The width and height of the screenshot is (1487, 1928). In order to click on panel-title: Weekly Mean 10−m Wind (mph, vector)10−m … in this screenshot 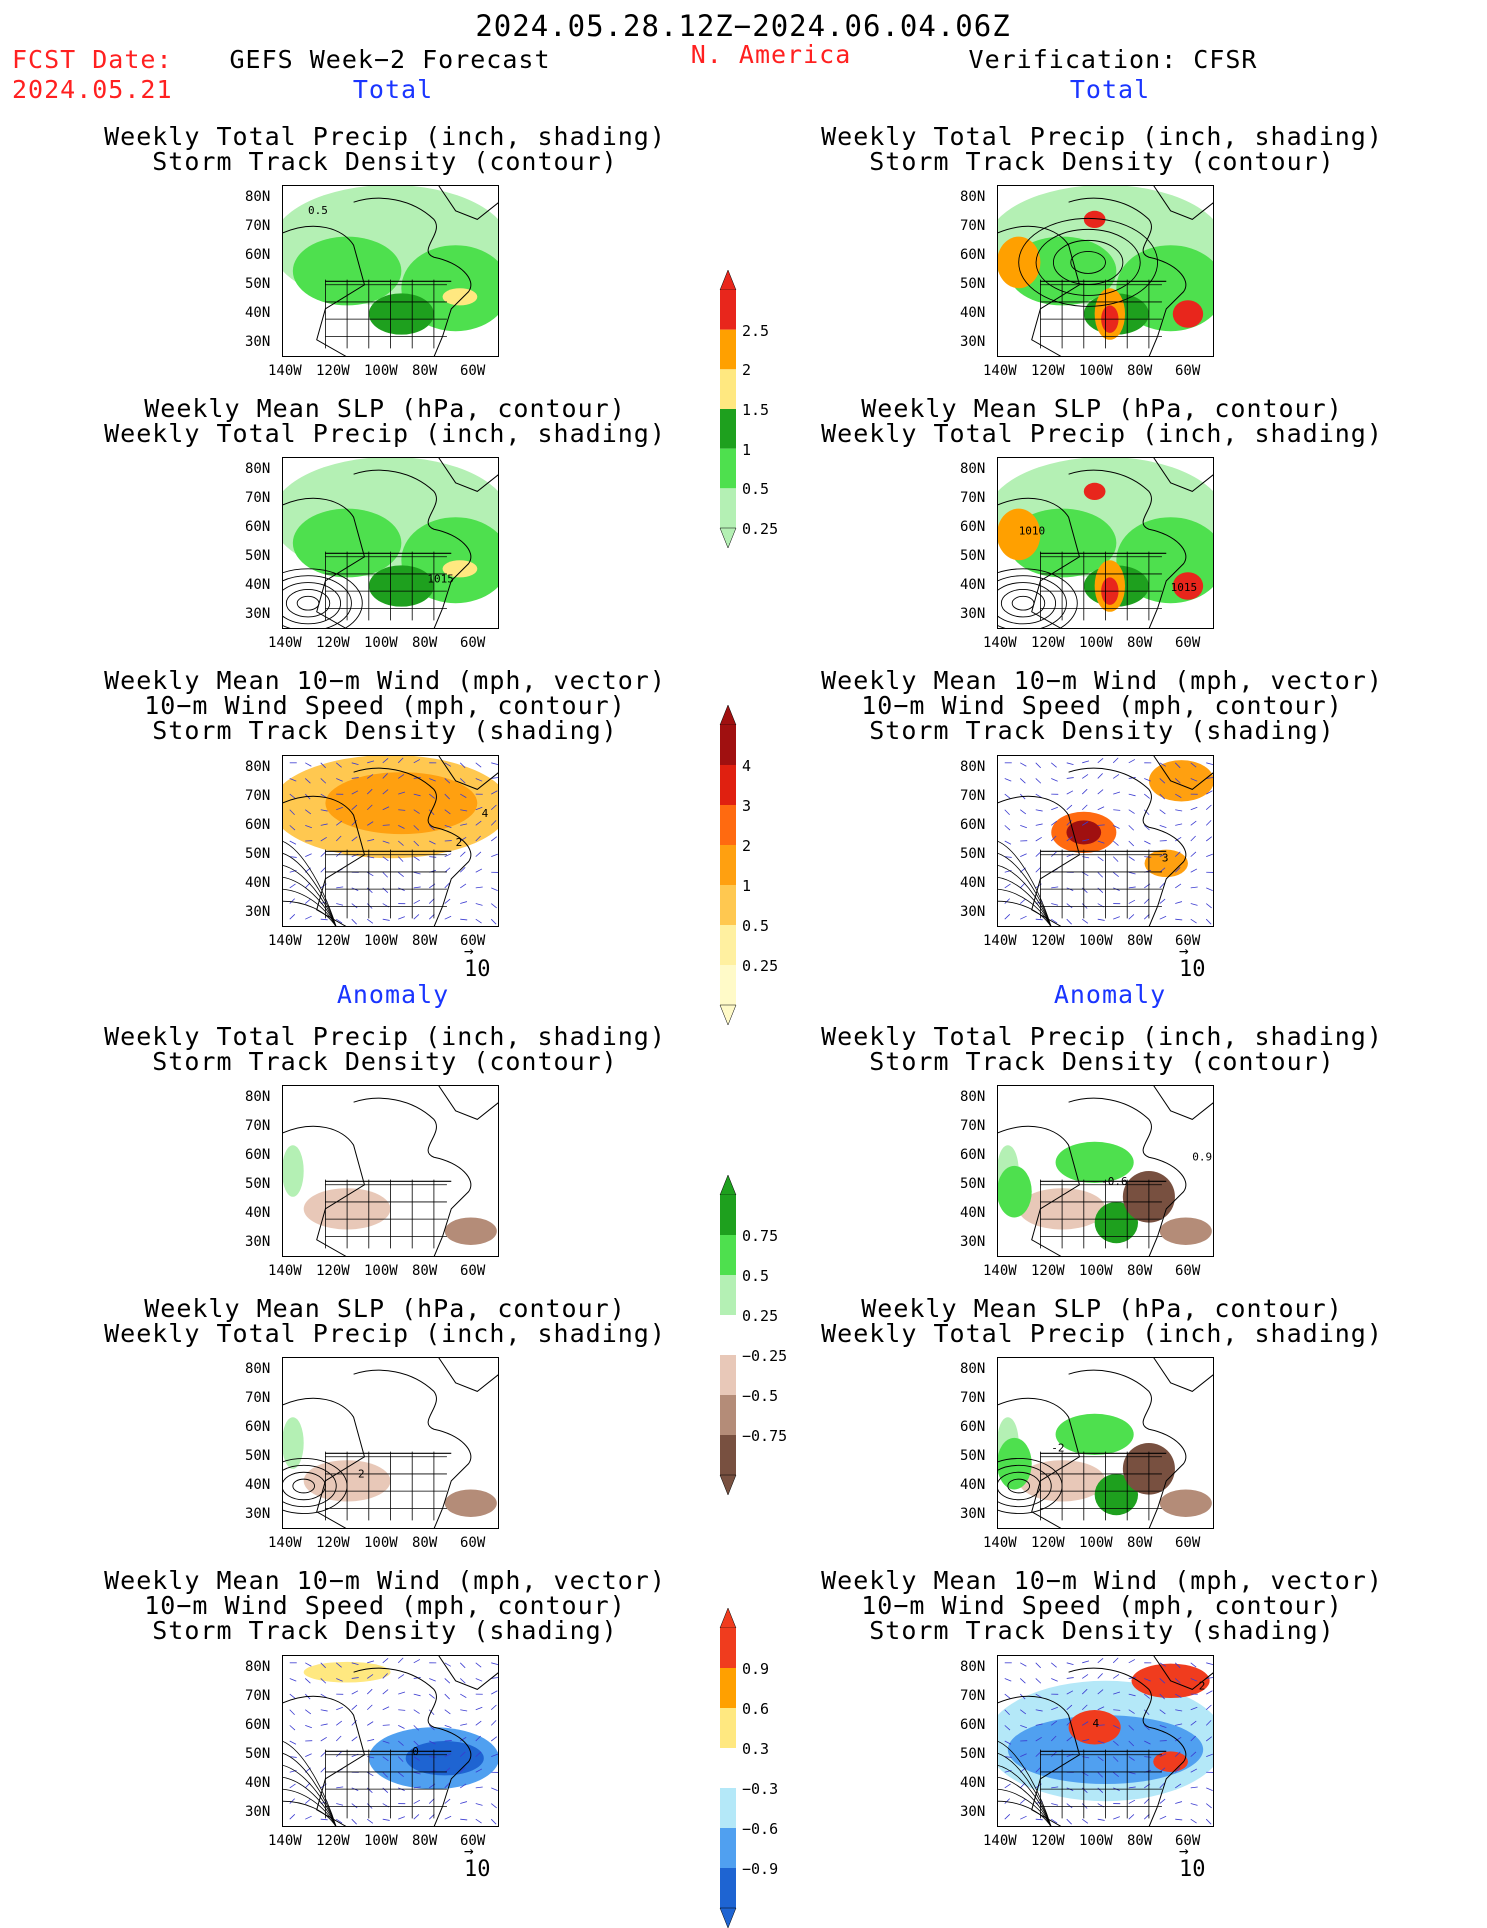, I will do `click(1102, 705)`.